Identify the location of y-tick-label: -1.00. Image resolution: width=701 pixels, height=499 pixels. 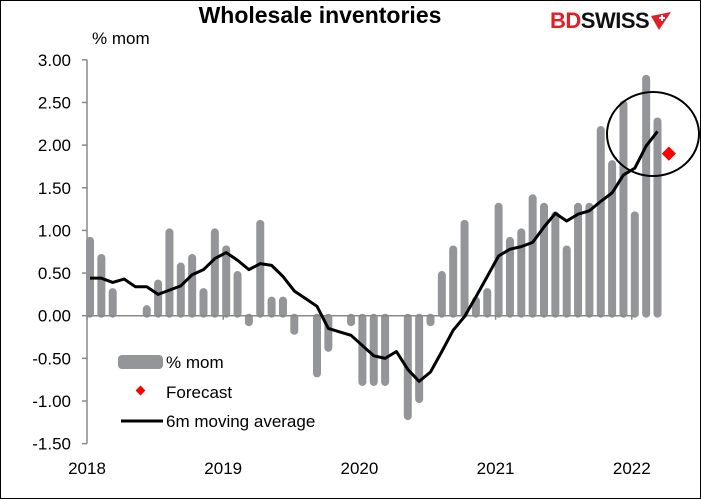
(51, 401).